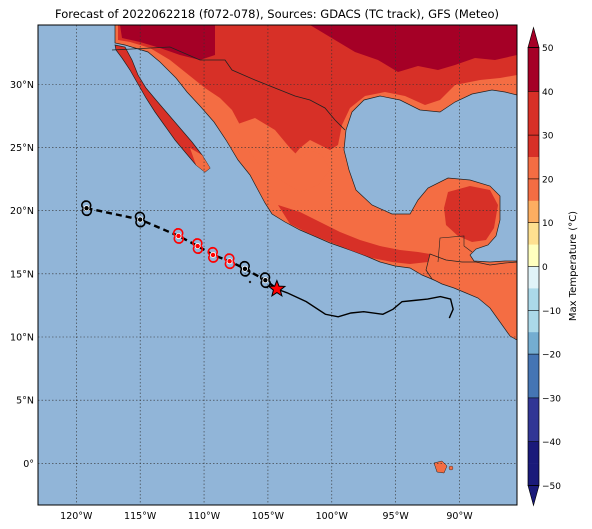 Image resolution: width=592 pixels, height=529 pixels. What do you see at coordinates (228, 88) in the screenshot?
I see `border-usa-mexico` at bounding box center [228, 88].